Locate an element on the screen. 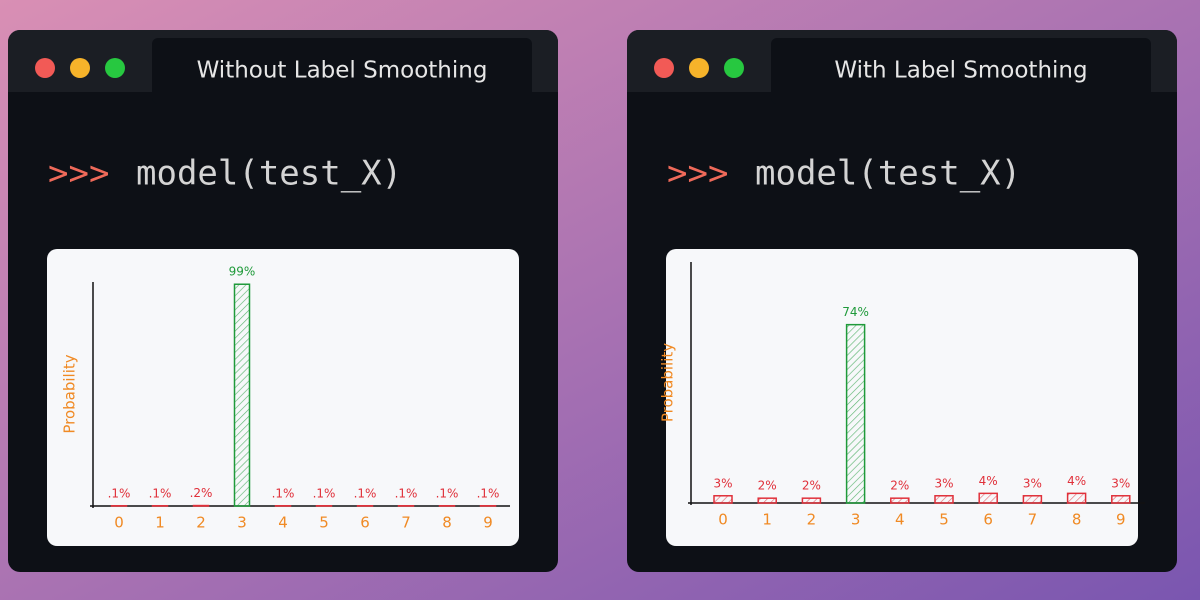 Image resolution: width=1200 pixels, height=600 pixels. value-label: 99% is located at coordinates (242, 272).